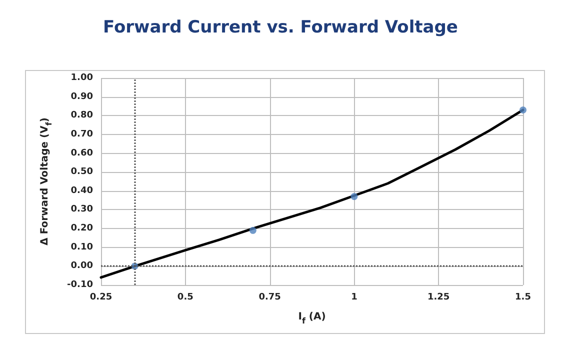  Describe the element at coordinates (81, 134) in the screenshot. I see `y-tick-label: 0.70` at that location.